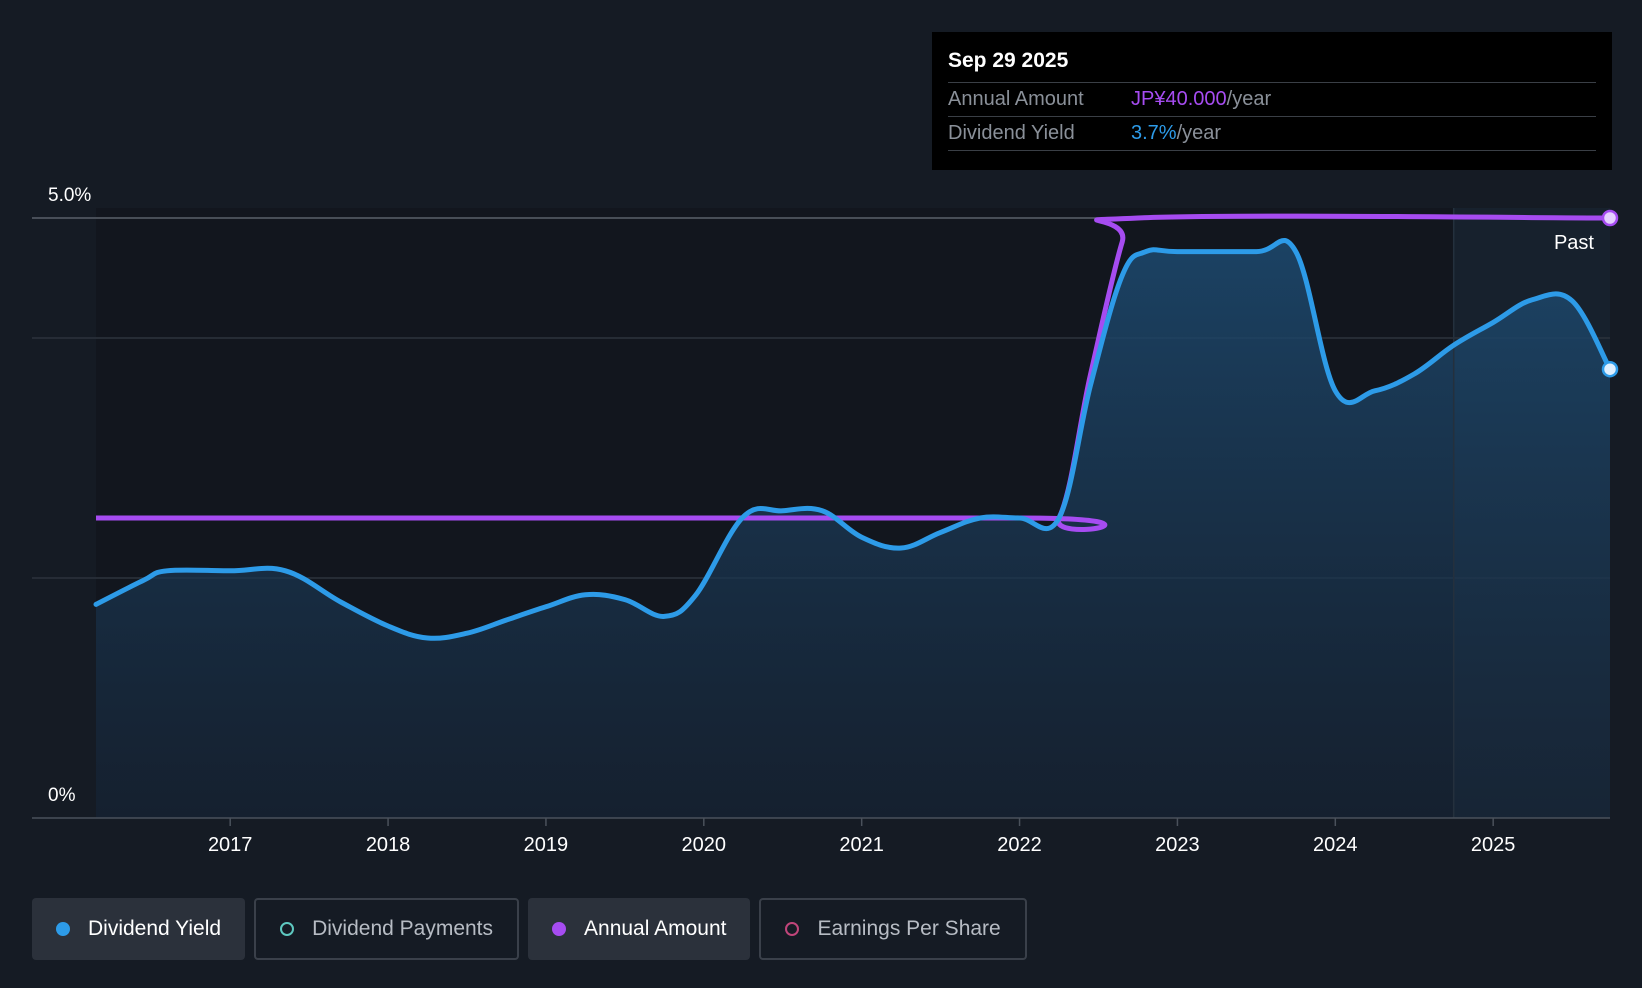 The width and height of the screenshot is (1642, 988). I want to click on y-axis-max-label: 5.0%, so click(69, 195).